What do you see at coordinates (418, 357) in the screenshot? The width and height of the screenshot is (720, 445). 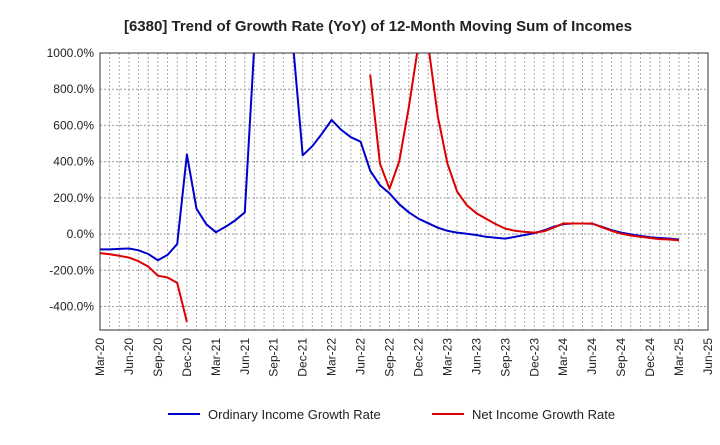 I see `x-tick-label: Dec-22` at bounding box center [418, 357].